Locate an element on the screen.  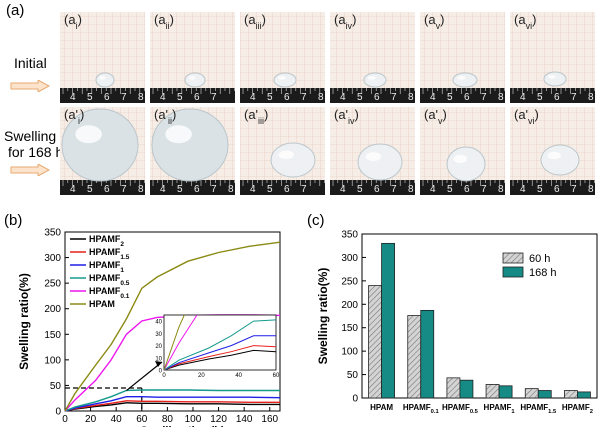
photo-initial-1: 4 5 6 7 8 (ai) is located at coordinates (102, 57).